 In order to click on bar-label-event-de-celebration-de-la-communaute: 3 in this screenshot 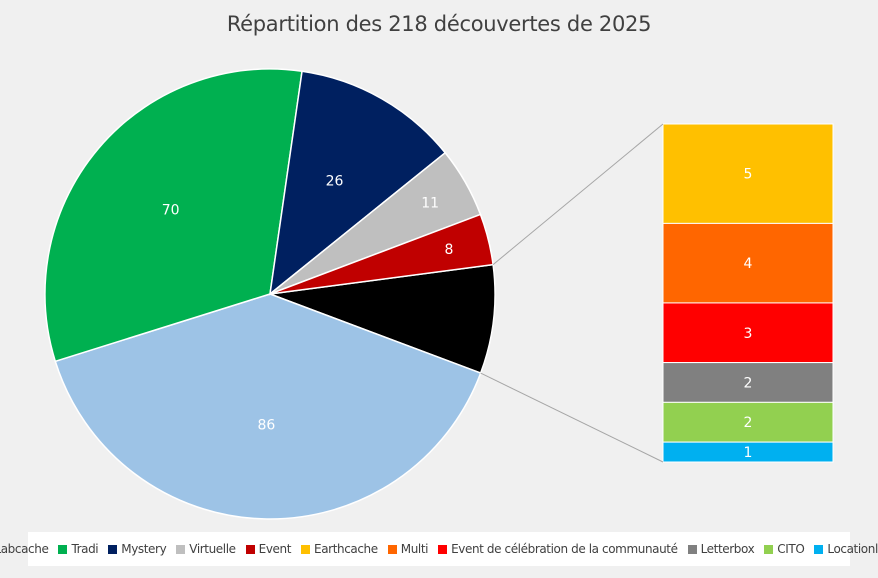, I will do `click(748, 334)`.